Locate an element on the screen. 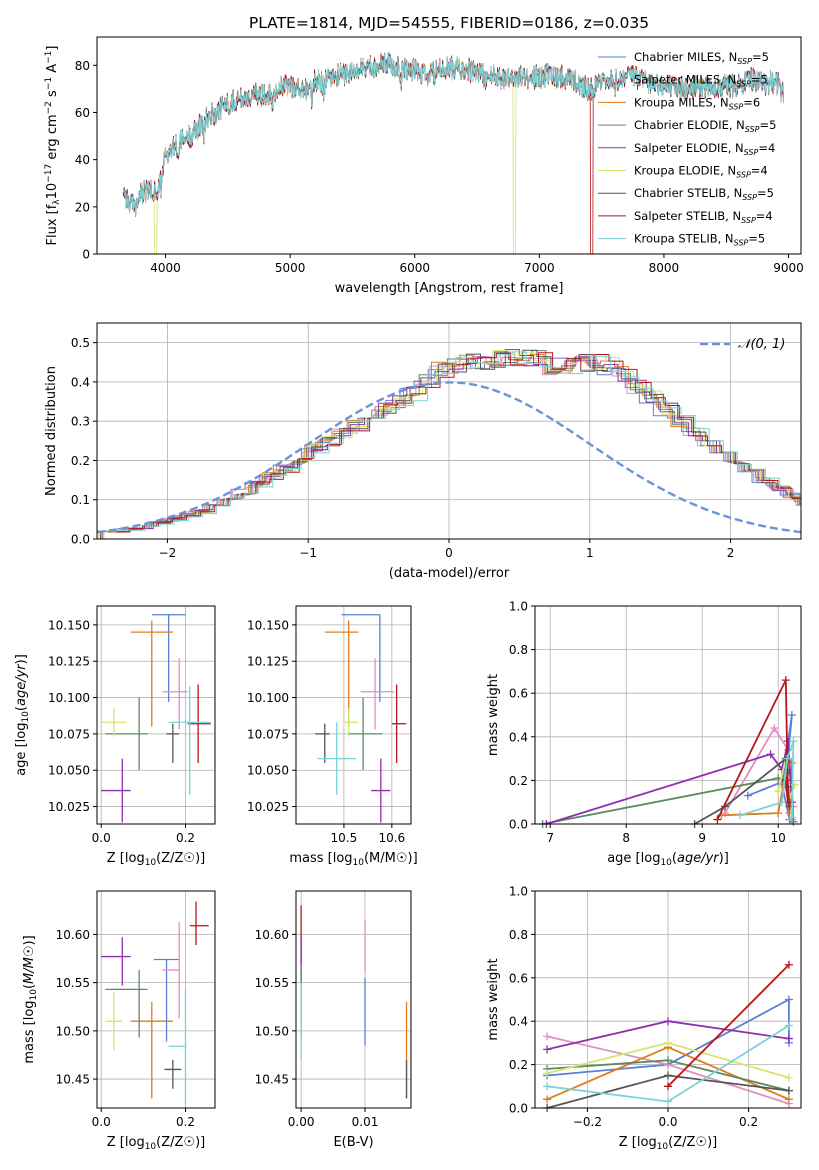  weight_vs_Z-series-kroupa_stelib is located at coordinates (668, 1063).